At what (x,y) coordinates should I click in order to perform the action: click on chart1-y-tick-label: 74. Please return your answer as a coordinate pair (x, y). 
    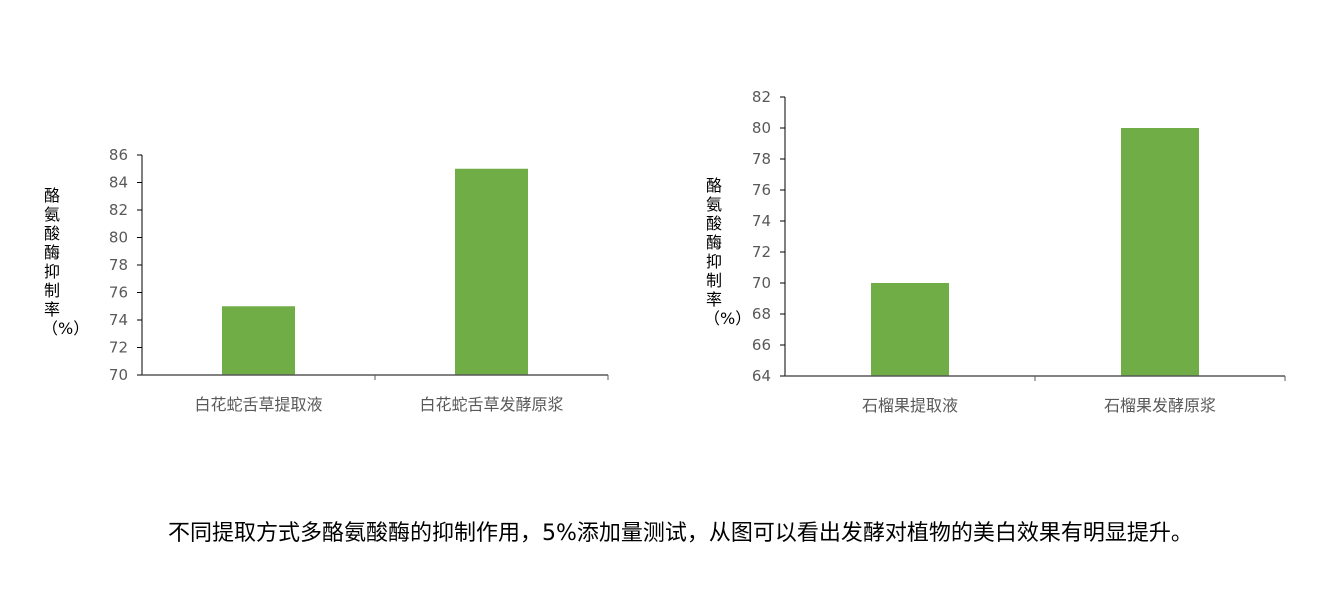
    Looking at the image, I should click on (118, 320).